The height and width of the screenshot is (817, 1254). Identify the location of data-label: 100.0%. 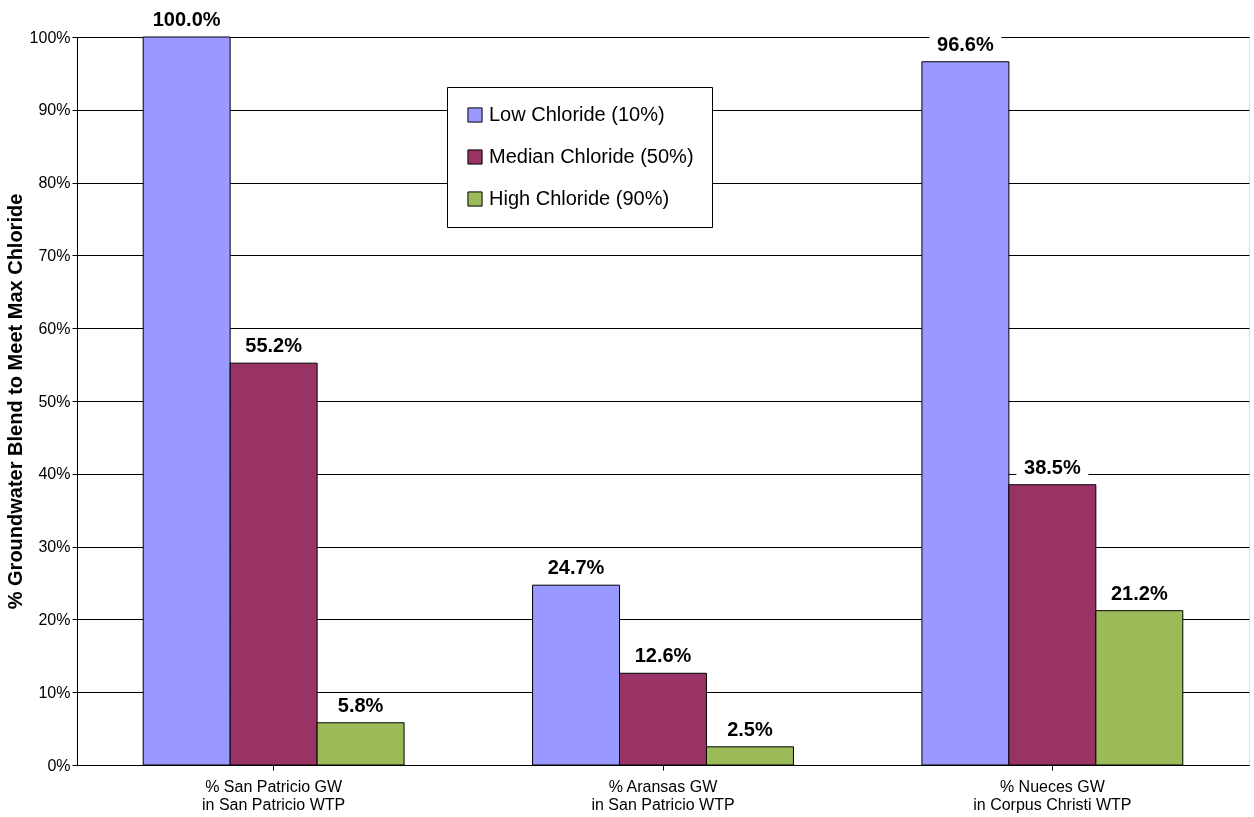
(186, 19).